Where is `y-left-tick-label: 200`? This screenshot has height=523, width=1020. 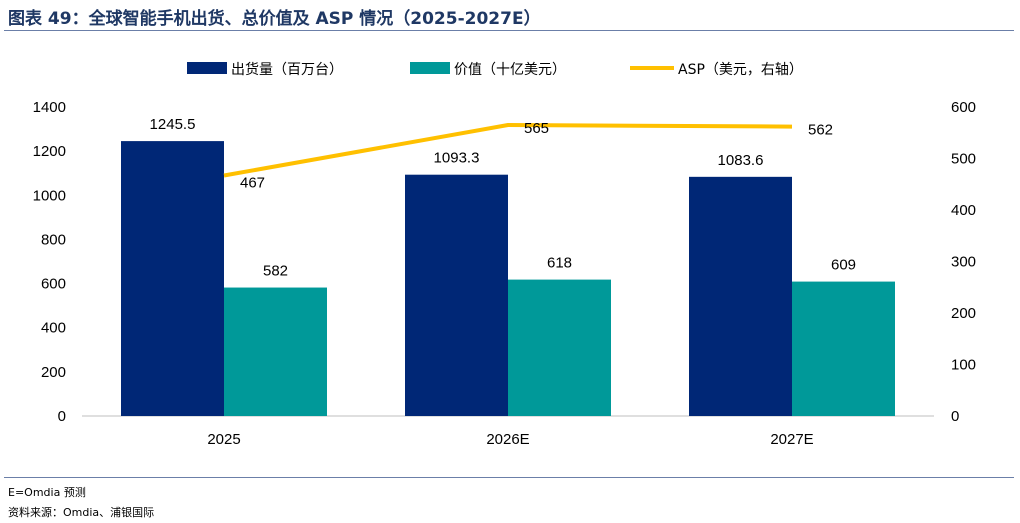
y-left-tick-label: 200 is located at coordinates (53, 372).